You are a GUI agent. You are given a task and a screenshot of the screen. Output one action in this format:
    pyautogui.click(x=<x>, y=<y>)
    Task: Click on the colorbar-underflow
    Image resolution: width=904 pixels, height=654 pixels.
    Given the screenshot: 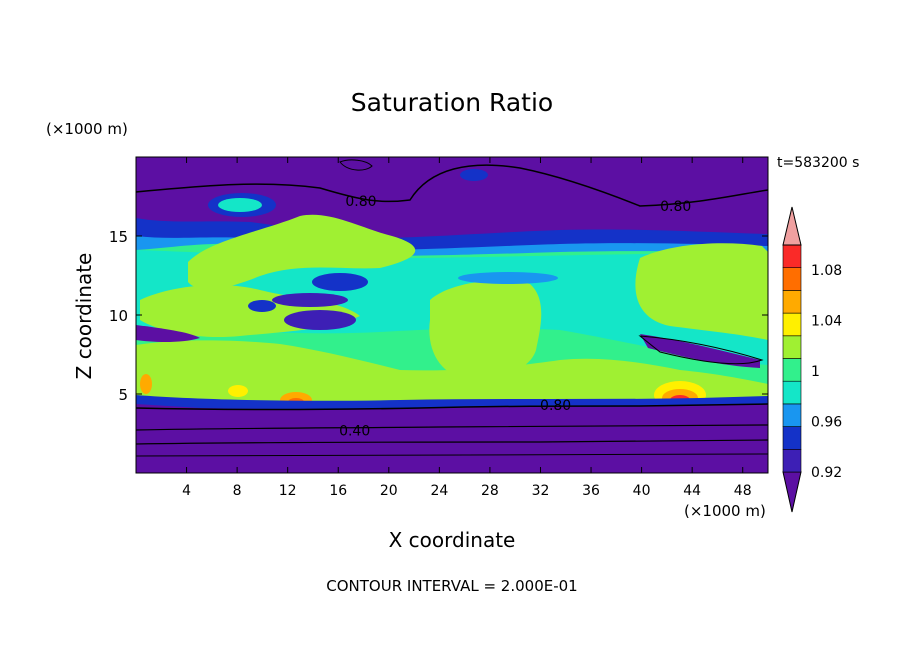 What is the action you would take?
    pyautogui.click(x=792, y=492)
    